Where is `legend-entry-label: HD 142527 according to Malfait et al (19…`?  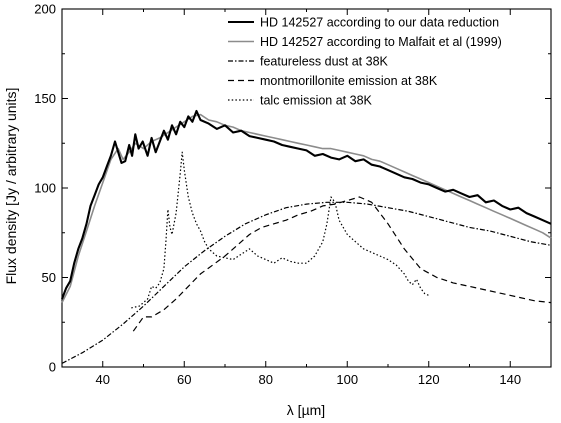
legend-entry-label: HD 142527 according to Malfait et al (19… is located at coordinates (381, 42).